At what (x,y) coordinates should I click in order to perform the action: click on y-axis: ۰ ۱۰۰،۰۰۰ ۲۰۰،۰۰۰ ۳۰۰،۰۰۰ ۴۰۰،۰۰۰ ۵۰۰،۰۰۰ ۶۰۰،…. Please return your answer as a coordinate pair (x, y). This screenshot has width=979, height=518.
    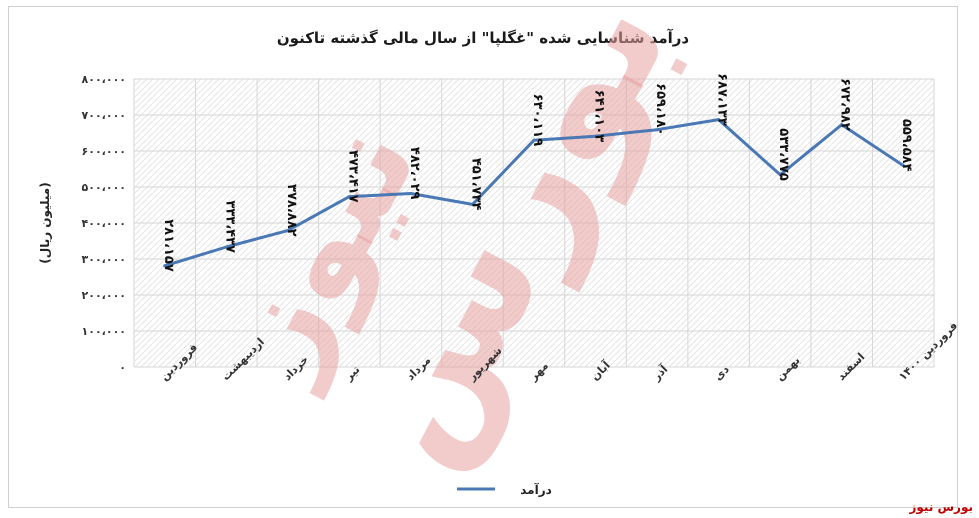
    Looking at the image, I should click on (104, 223).